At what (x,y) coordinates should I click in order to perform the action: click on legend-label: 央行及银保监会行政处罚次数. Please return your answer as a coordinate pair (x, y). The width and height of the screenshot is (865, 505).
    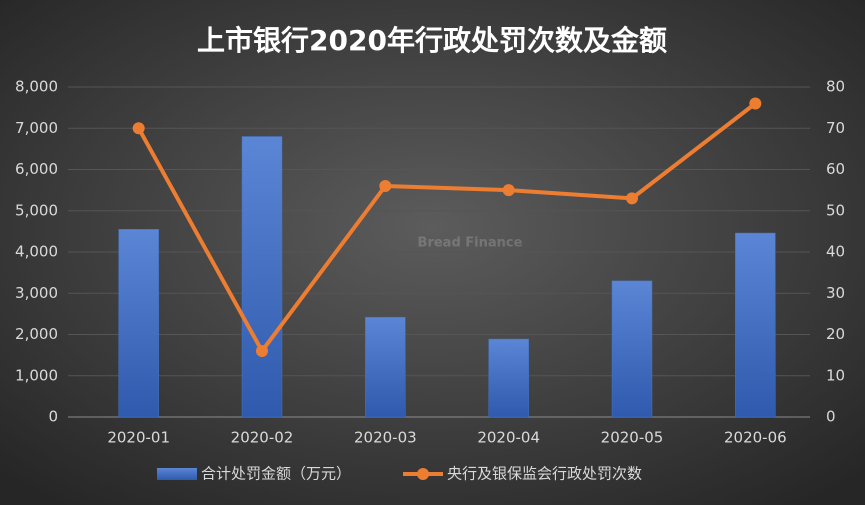
    Looking at the image, I should click on (544, 474).